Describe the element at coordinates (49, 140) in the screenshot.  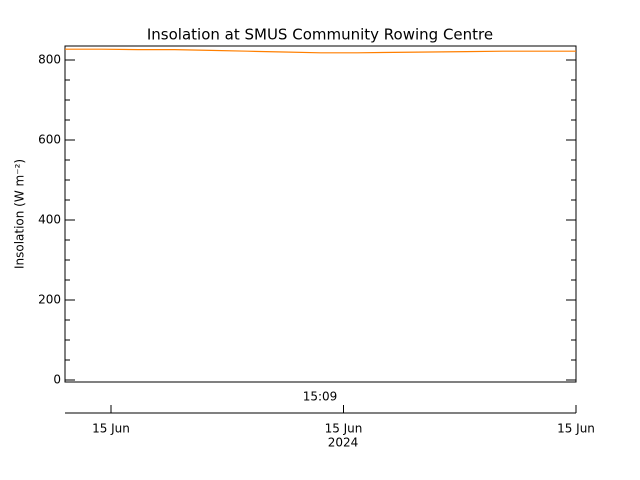
I see `y-tick-label: 600` at that location.